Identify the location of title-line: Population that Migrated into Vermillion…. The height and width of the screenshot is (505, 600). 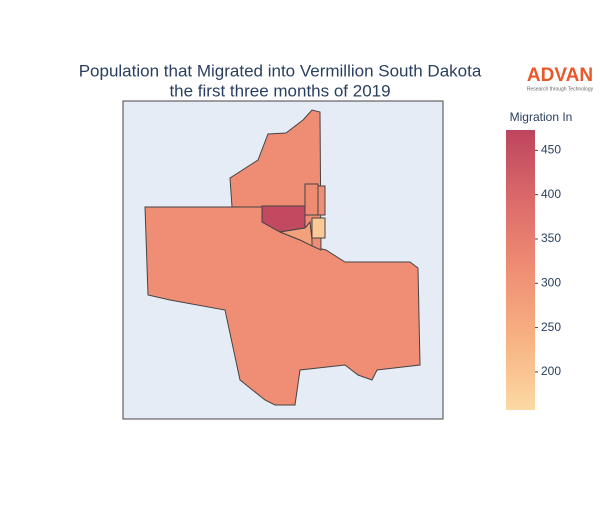
(280, 70).